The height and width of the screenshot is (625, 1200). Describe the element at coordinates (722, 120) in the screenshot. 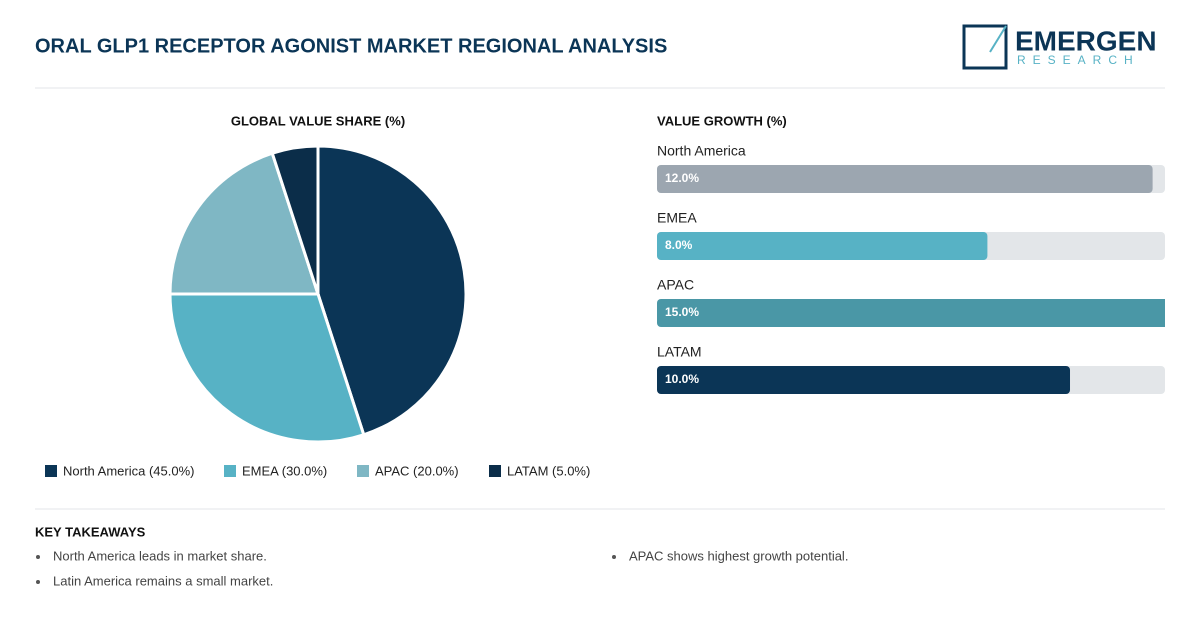

I see `bar-title: VALUE GROWTH (%)` at that location.